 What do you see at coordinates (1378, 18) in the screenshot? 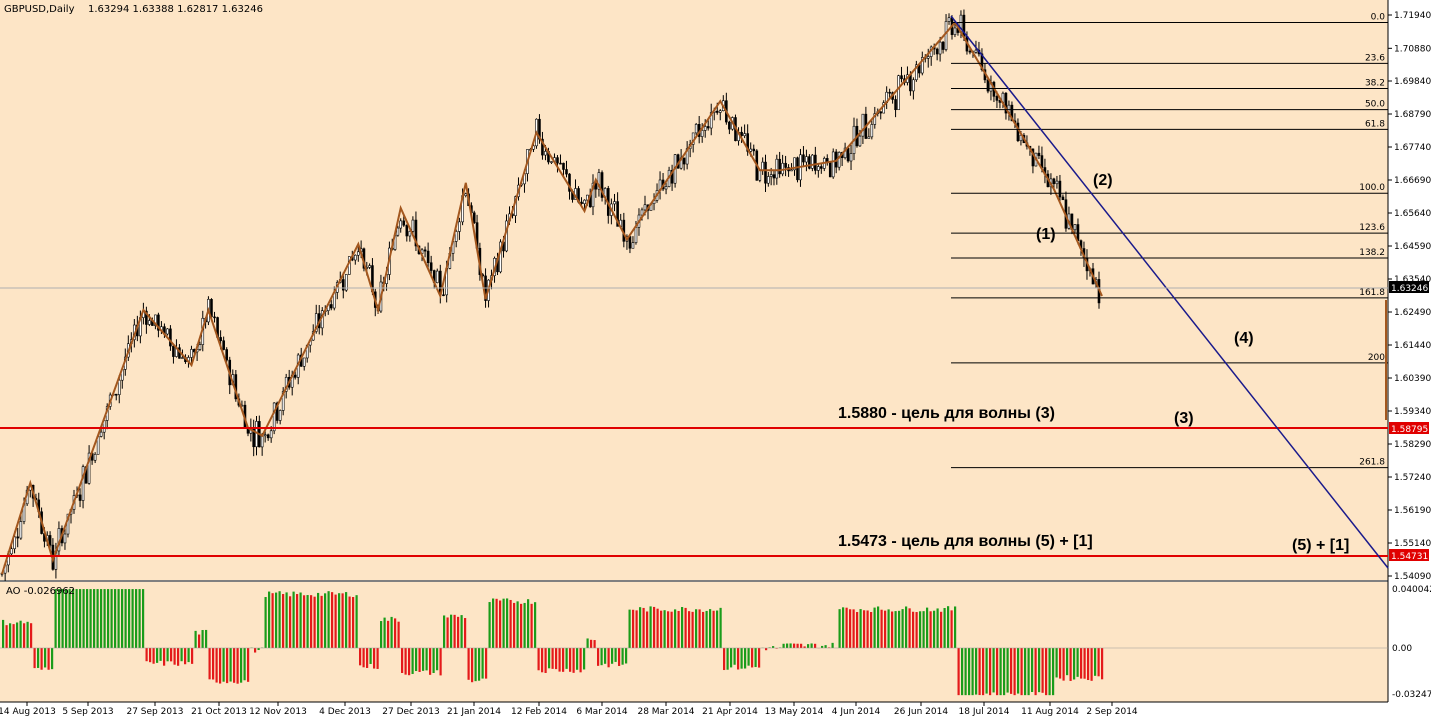
I see `fib-label-0: 0.0` at bounding box center [1378, 18].